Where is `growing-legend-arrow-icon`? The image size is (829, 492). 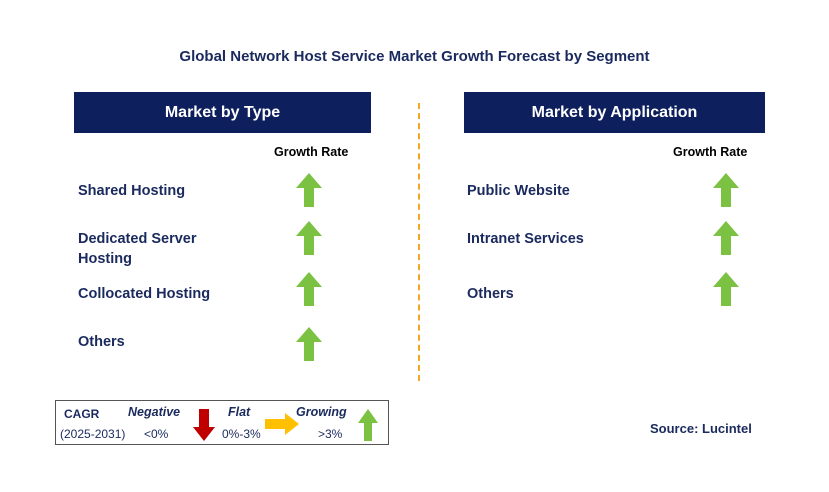 growing-legend-arrow-icon is located at coordinates (368, 425).